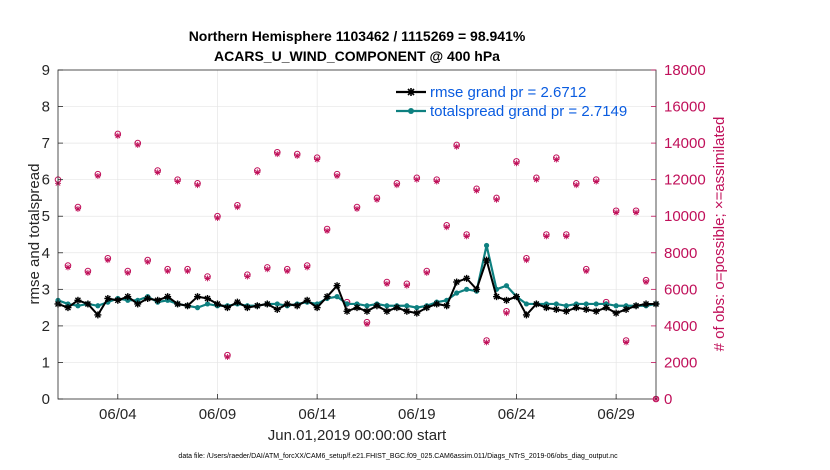 Image resolution: width=830 pixels, height=470 pixels. What do you see at coordinates (46, 143) in the screenshot?
I see `y-tick-label-7: 7` at bounding box center [46, 143].